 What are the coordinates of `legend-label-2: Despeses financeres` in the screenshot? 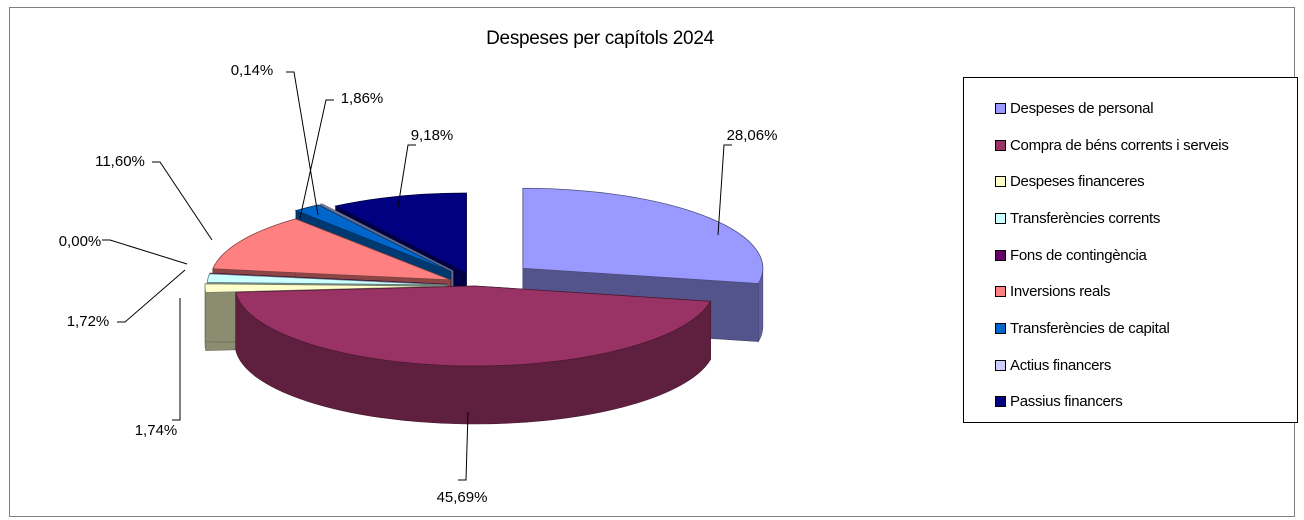 It's located at (1077, 182).